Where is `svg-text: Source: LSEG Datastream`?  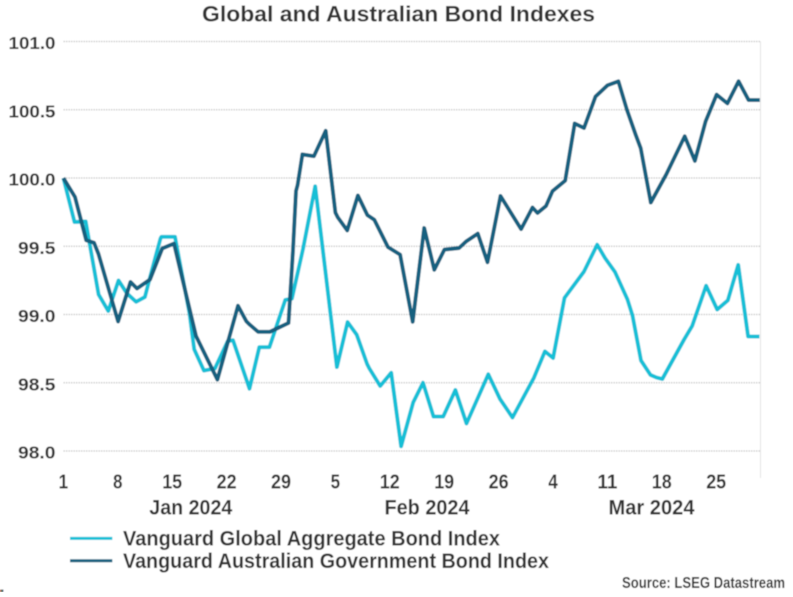 svg-text: Source: LSEG Datastream is located at coordinates (703, 583).